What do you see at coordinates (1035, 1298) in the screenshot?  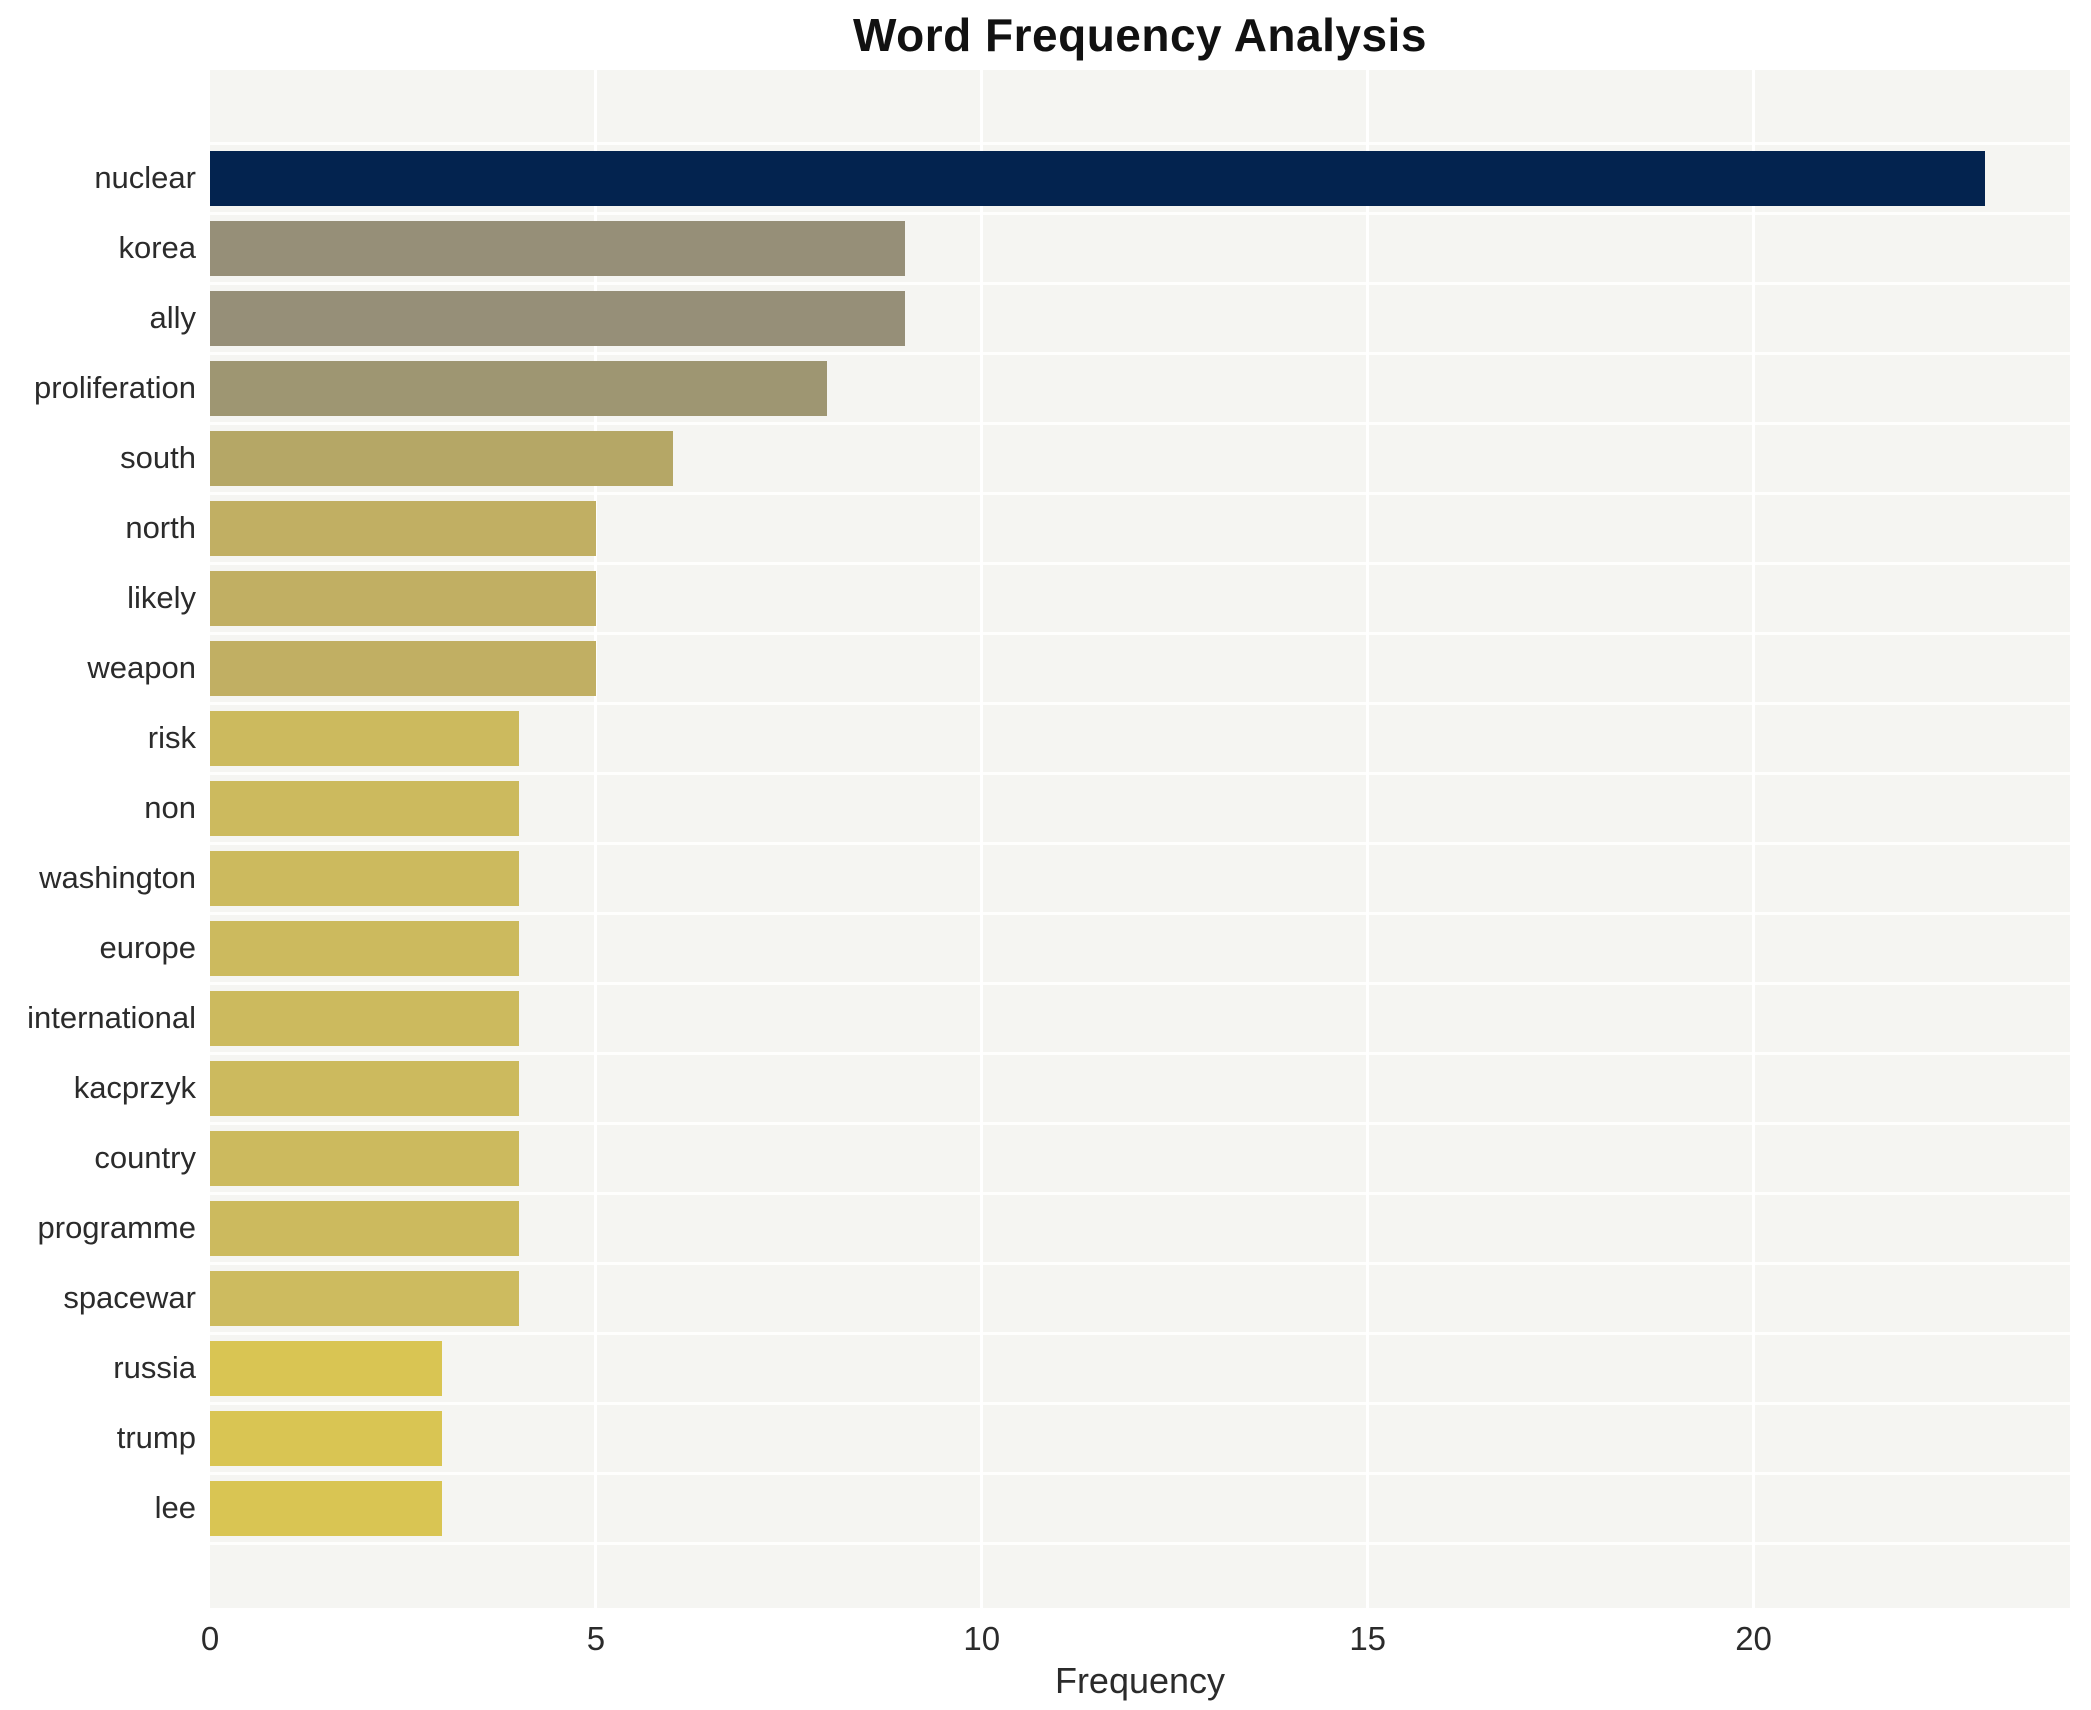 I see `bar-row-spacewar: spacewar` at bounding box center [1035, 1298].